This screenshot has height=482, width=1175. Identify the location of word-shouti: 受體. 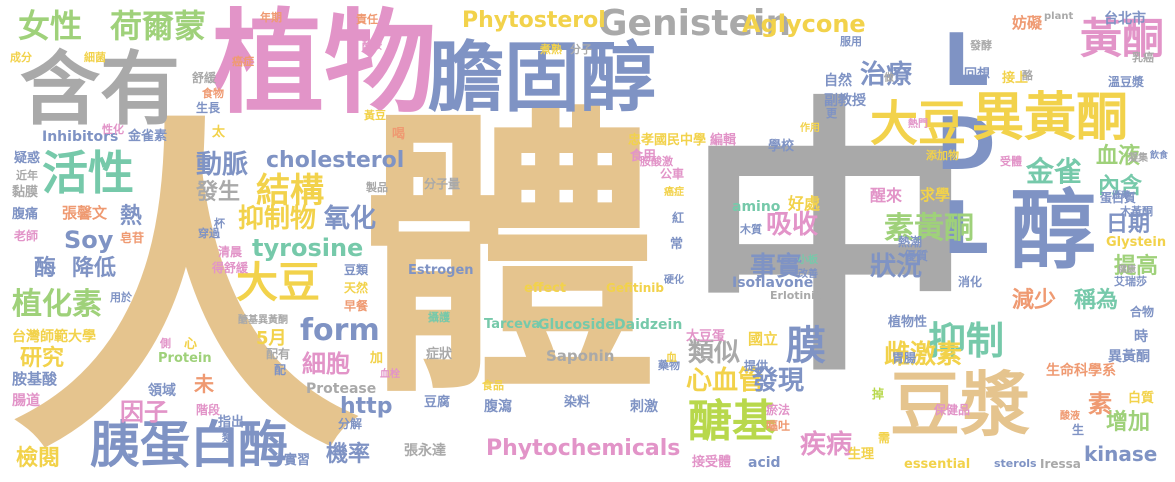
(1011, 161).